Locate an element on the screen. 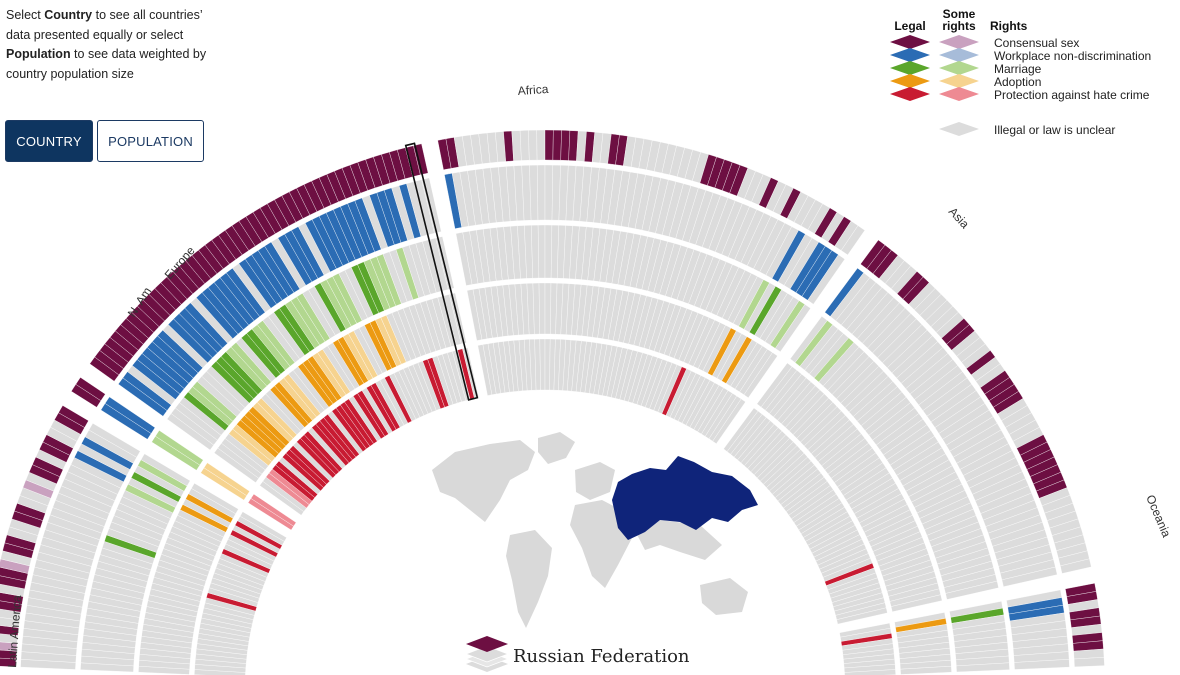 This screenshot has height=675, width=1180. intro-population-word: Population is located at coordinates (38, 54).